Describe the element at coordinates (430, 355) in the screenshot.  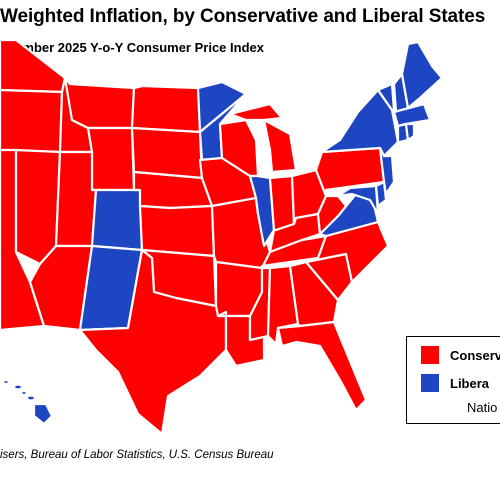
I see `legend-conservative-swatch` at that location.